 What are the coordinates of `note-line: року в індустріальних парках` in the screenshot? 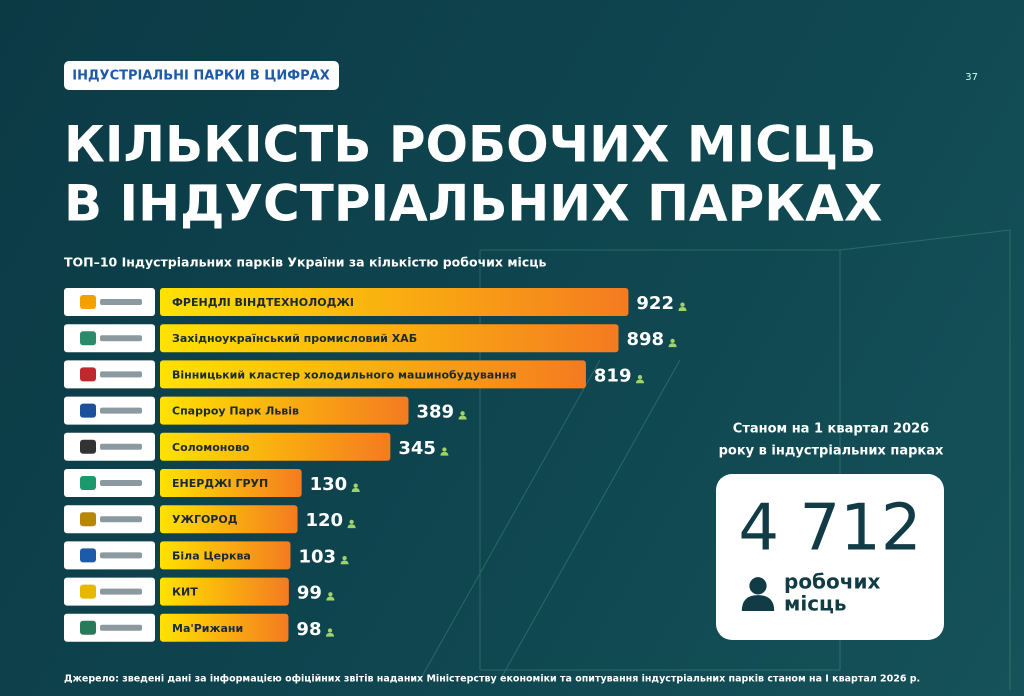 It's located at (831, 451).